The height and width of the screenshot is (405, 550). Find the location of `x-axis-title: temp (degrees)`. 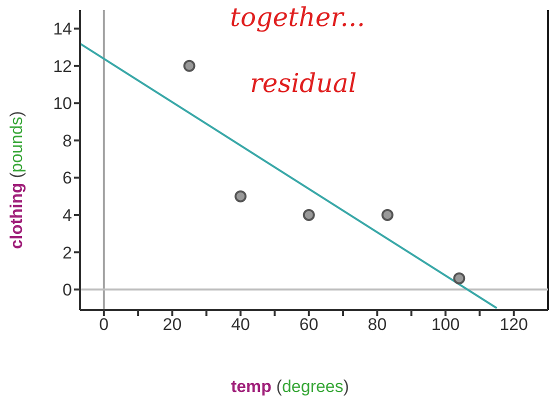

x-axis-title: temp (degrees) is located at coordinates (290, 386).